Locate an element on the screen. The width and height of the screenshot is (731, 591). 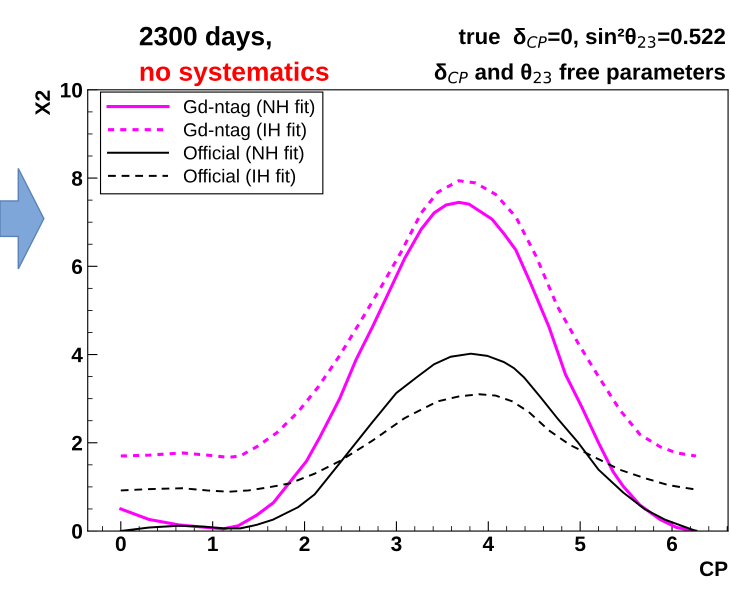
y-tick-label: 4 is located at coordinates (77, 355).